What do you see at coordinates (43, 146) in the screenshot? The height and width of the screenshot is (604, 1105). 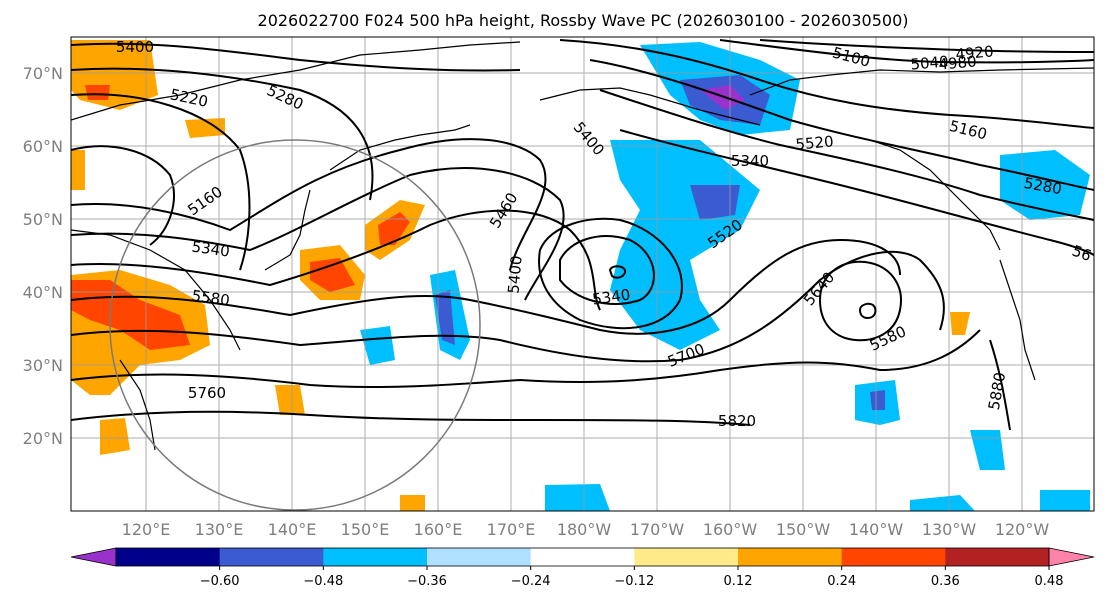 I see `lat-label: 60°N` at bounding box center [43, 146].